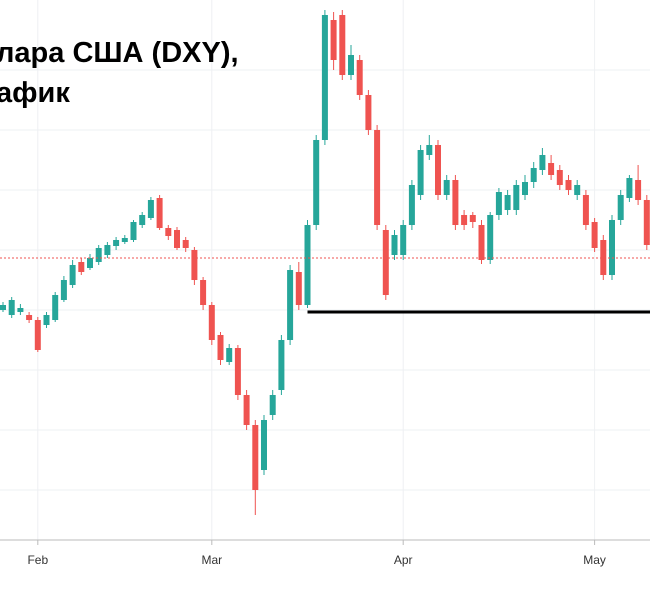 The height and width of the screenshot is (600, 650). I want to click on x-tick-label: Mar, so click(211, 560).